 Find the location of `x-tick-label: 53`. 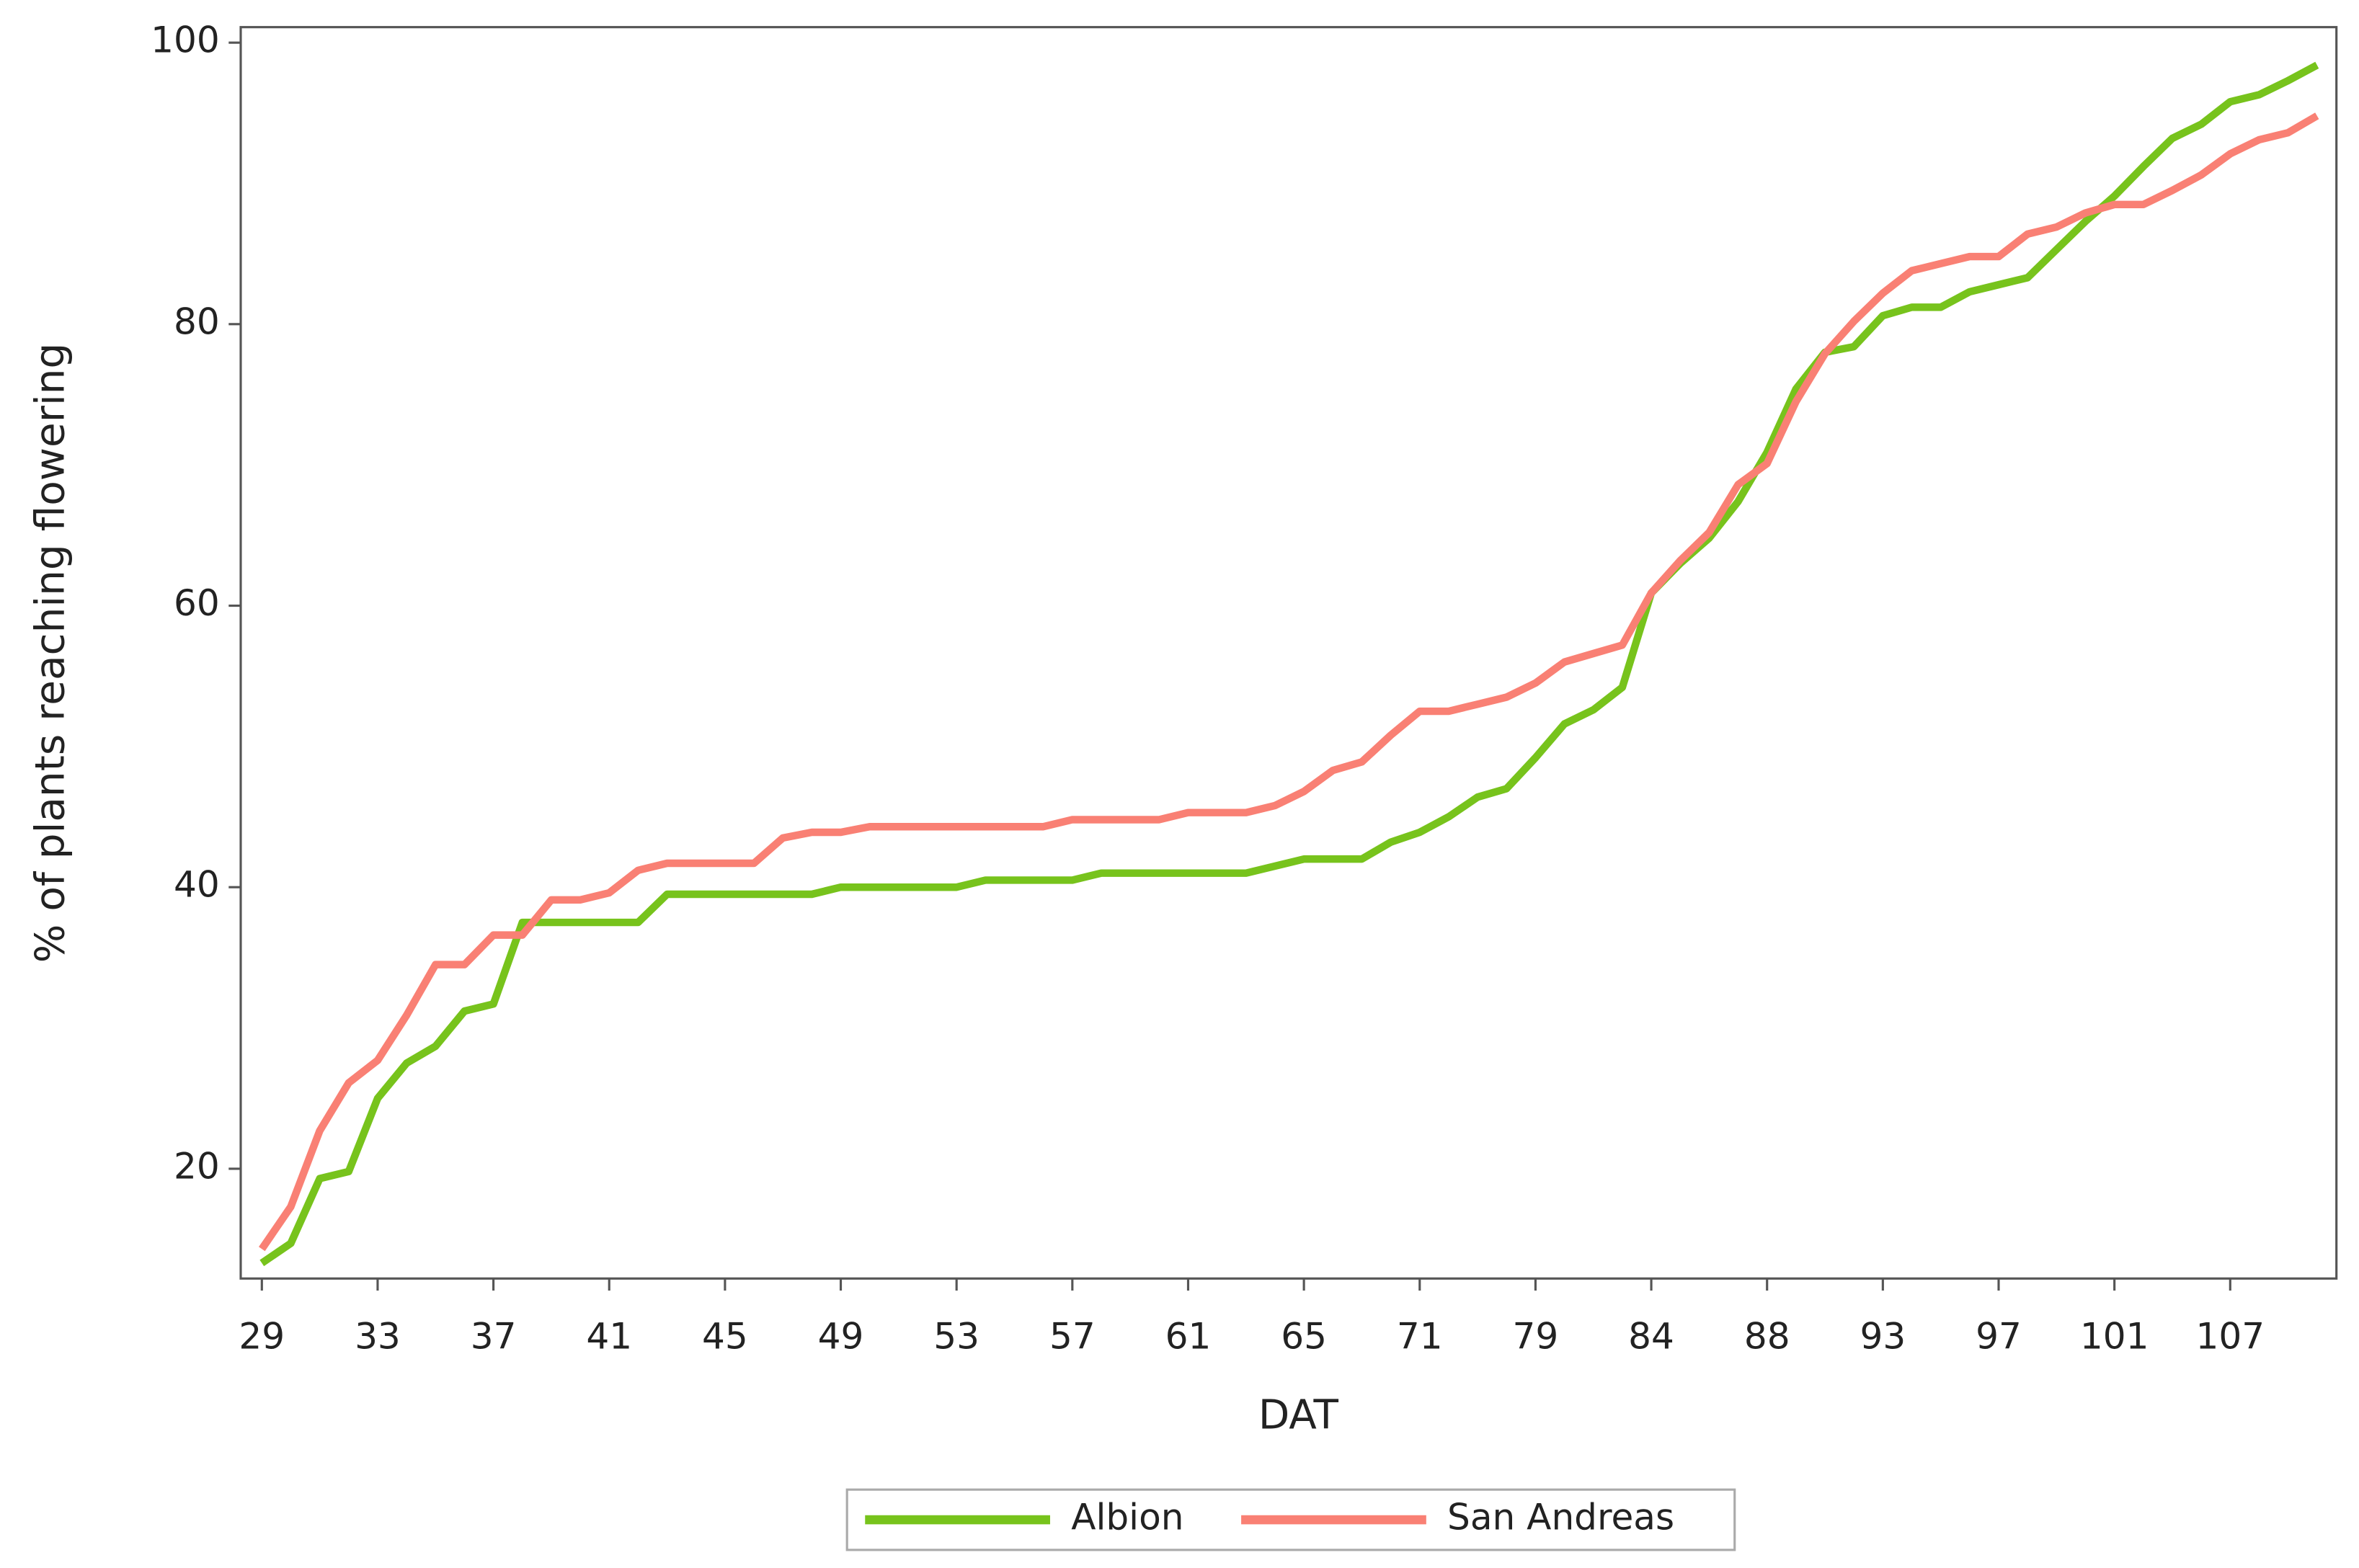

x-tick-label: 53 is located at coordinates (956, 1335).